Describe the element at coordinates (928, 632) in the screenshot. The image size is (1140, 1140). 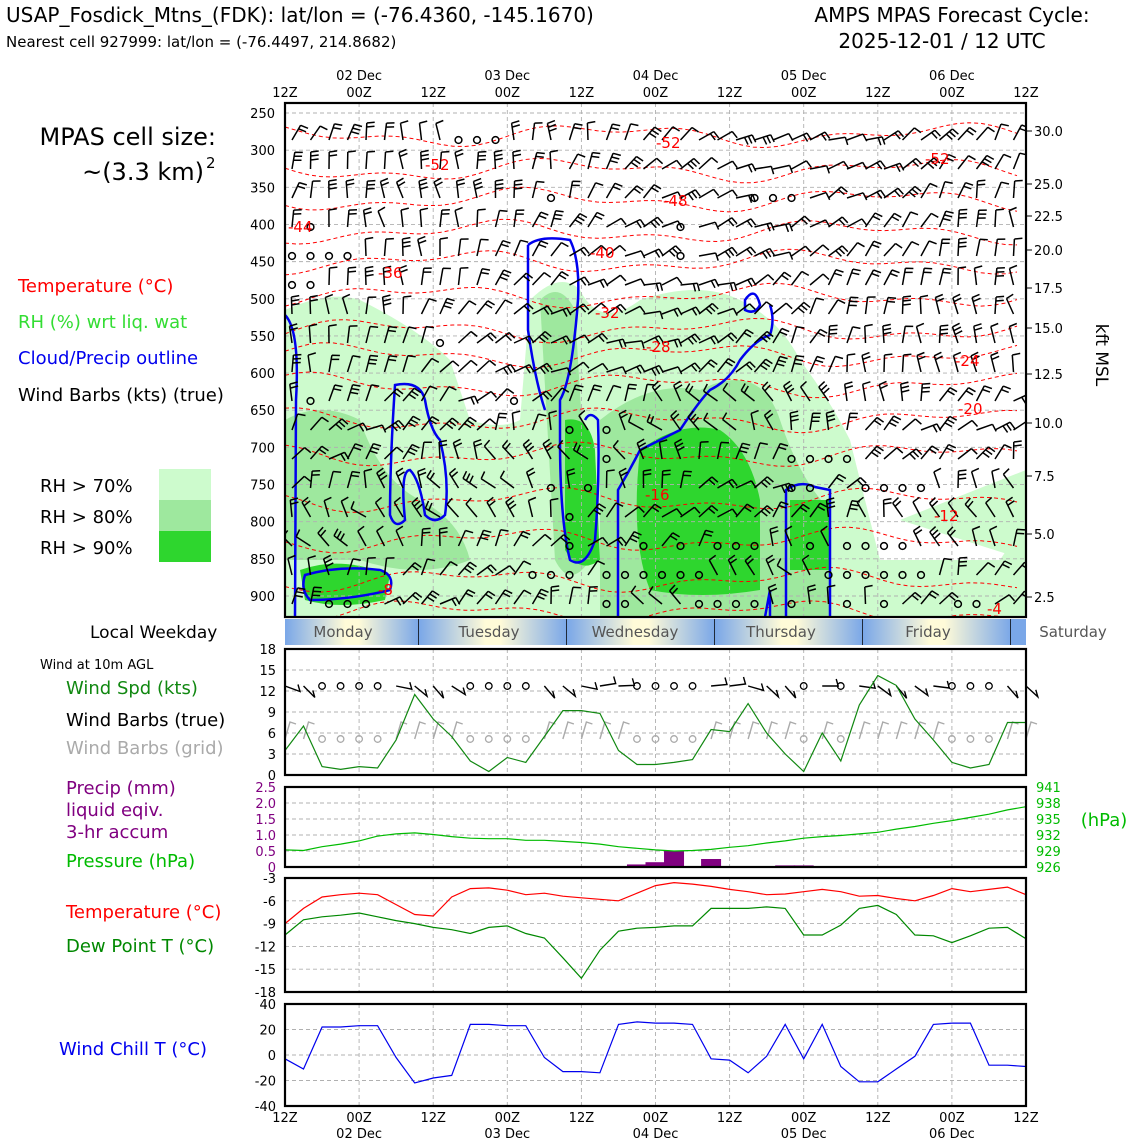
I see `weekday-label: Friday` at that location.